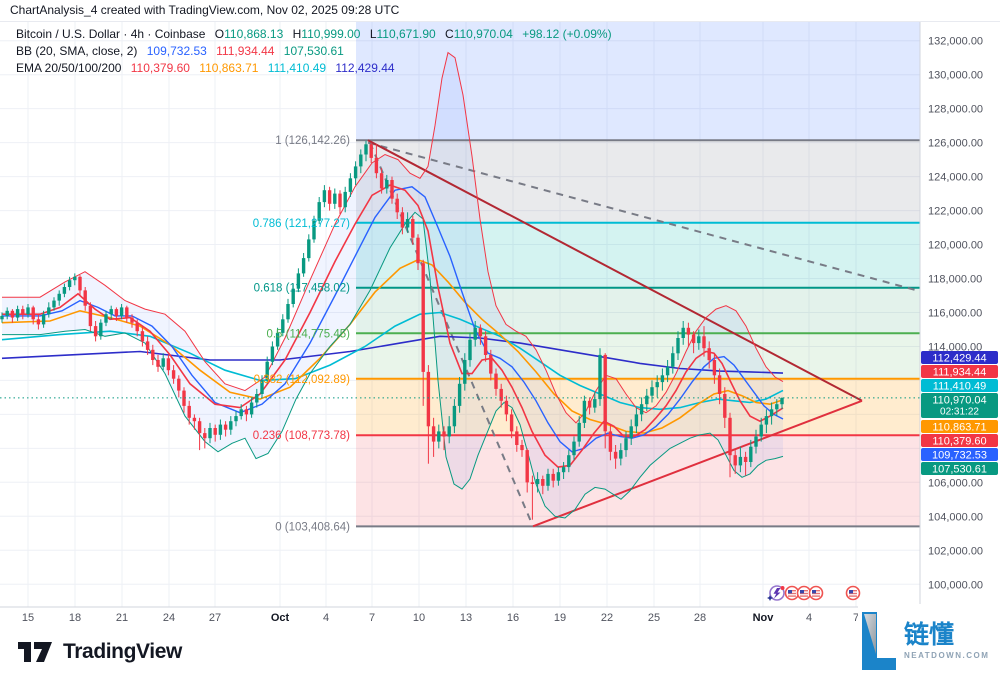  What do you see at coordinates (111, 34) in the screenshot?
I see `symbol-title: Bitcoin / U.S. Dollar · 4h · Coinbase` at bounding box center [111, 34].